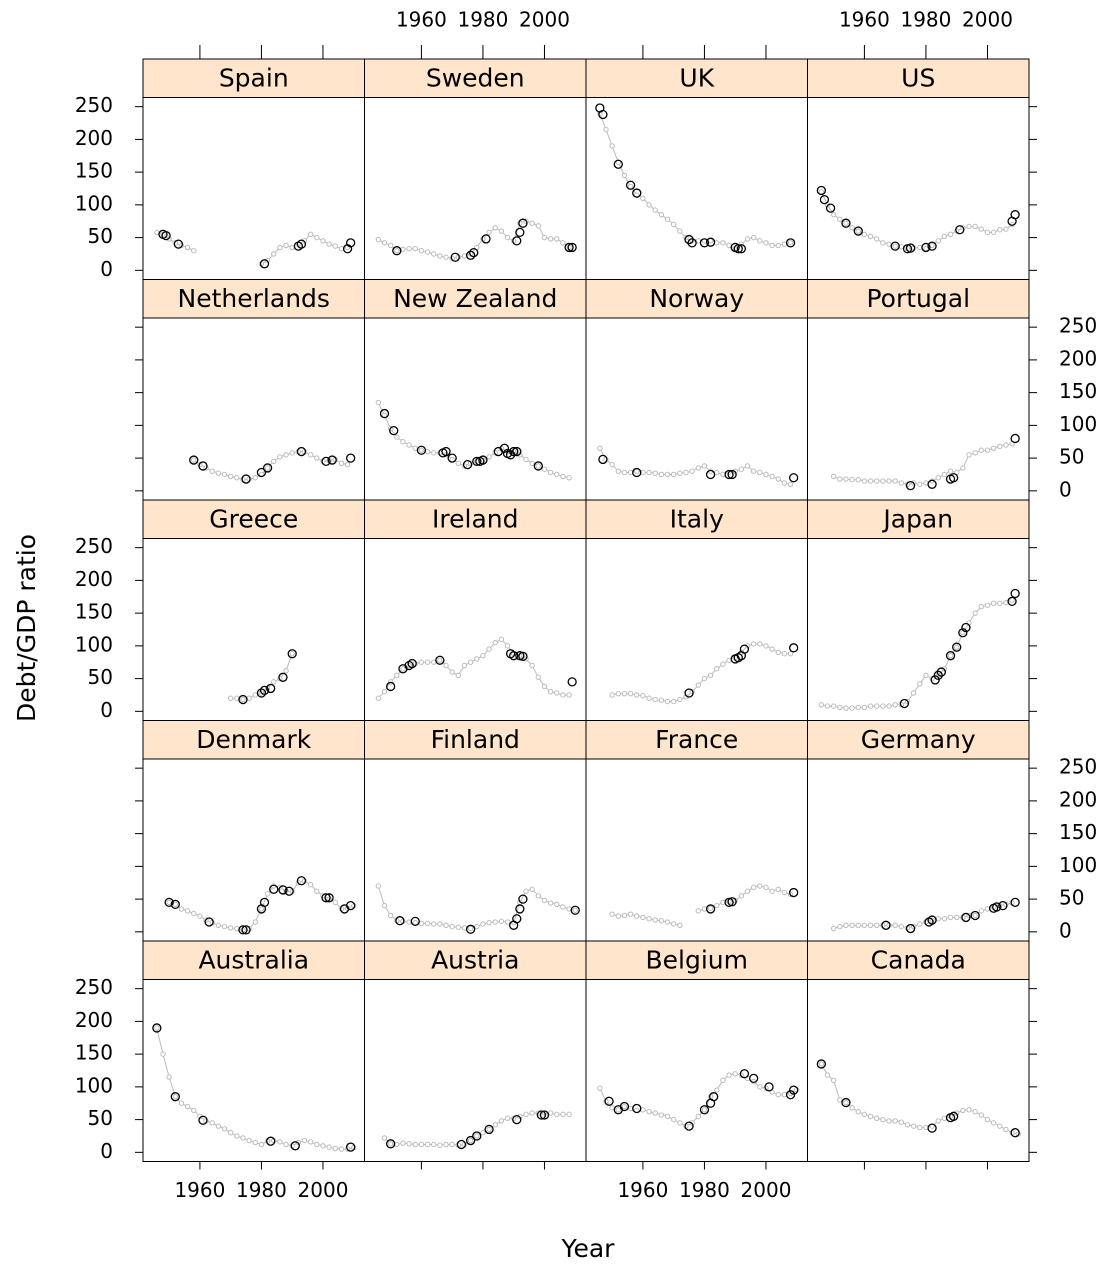 The image size is (1110, 1268). I want to click on x-tick-label: 2000, so click(323, 1190).